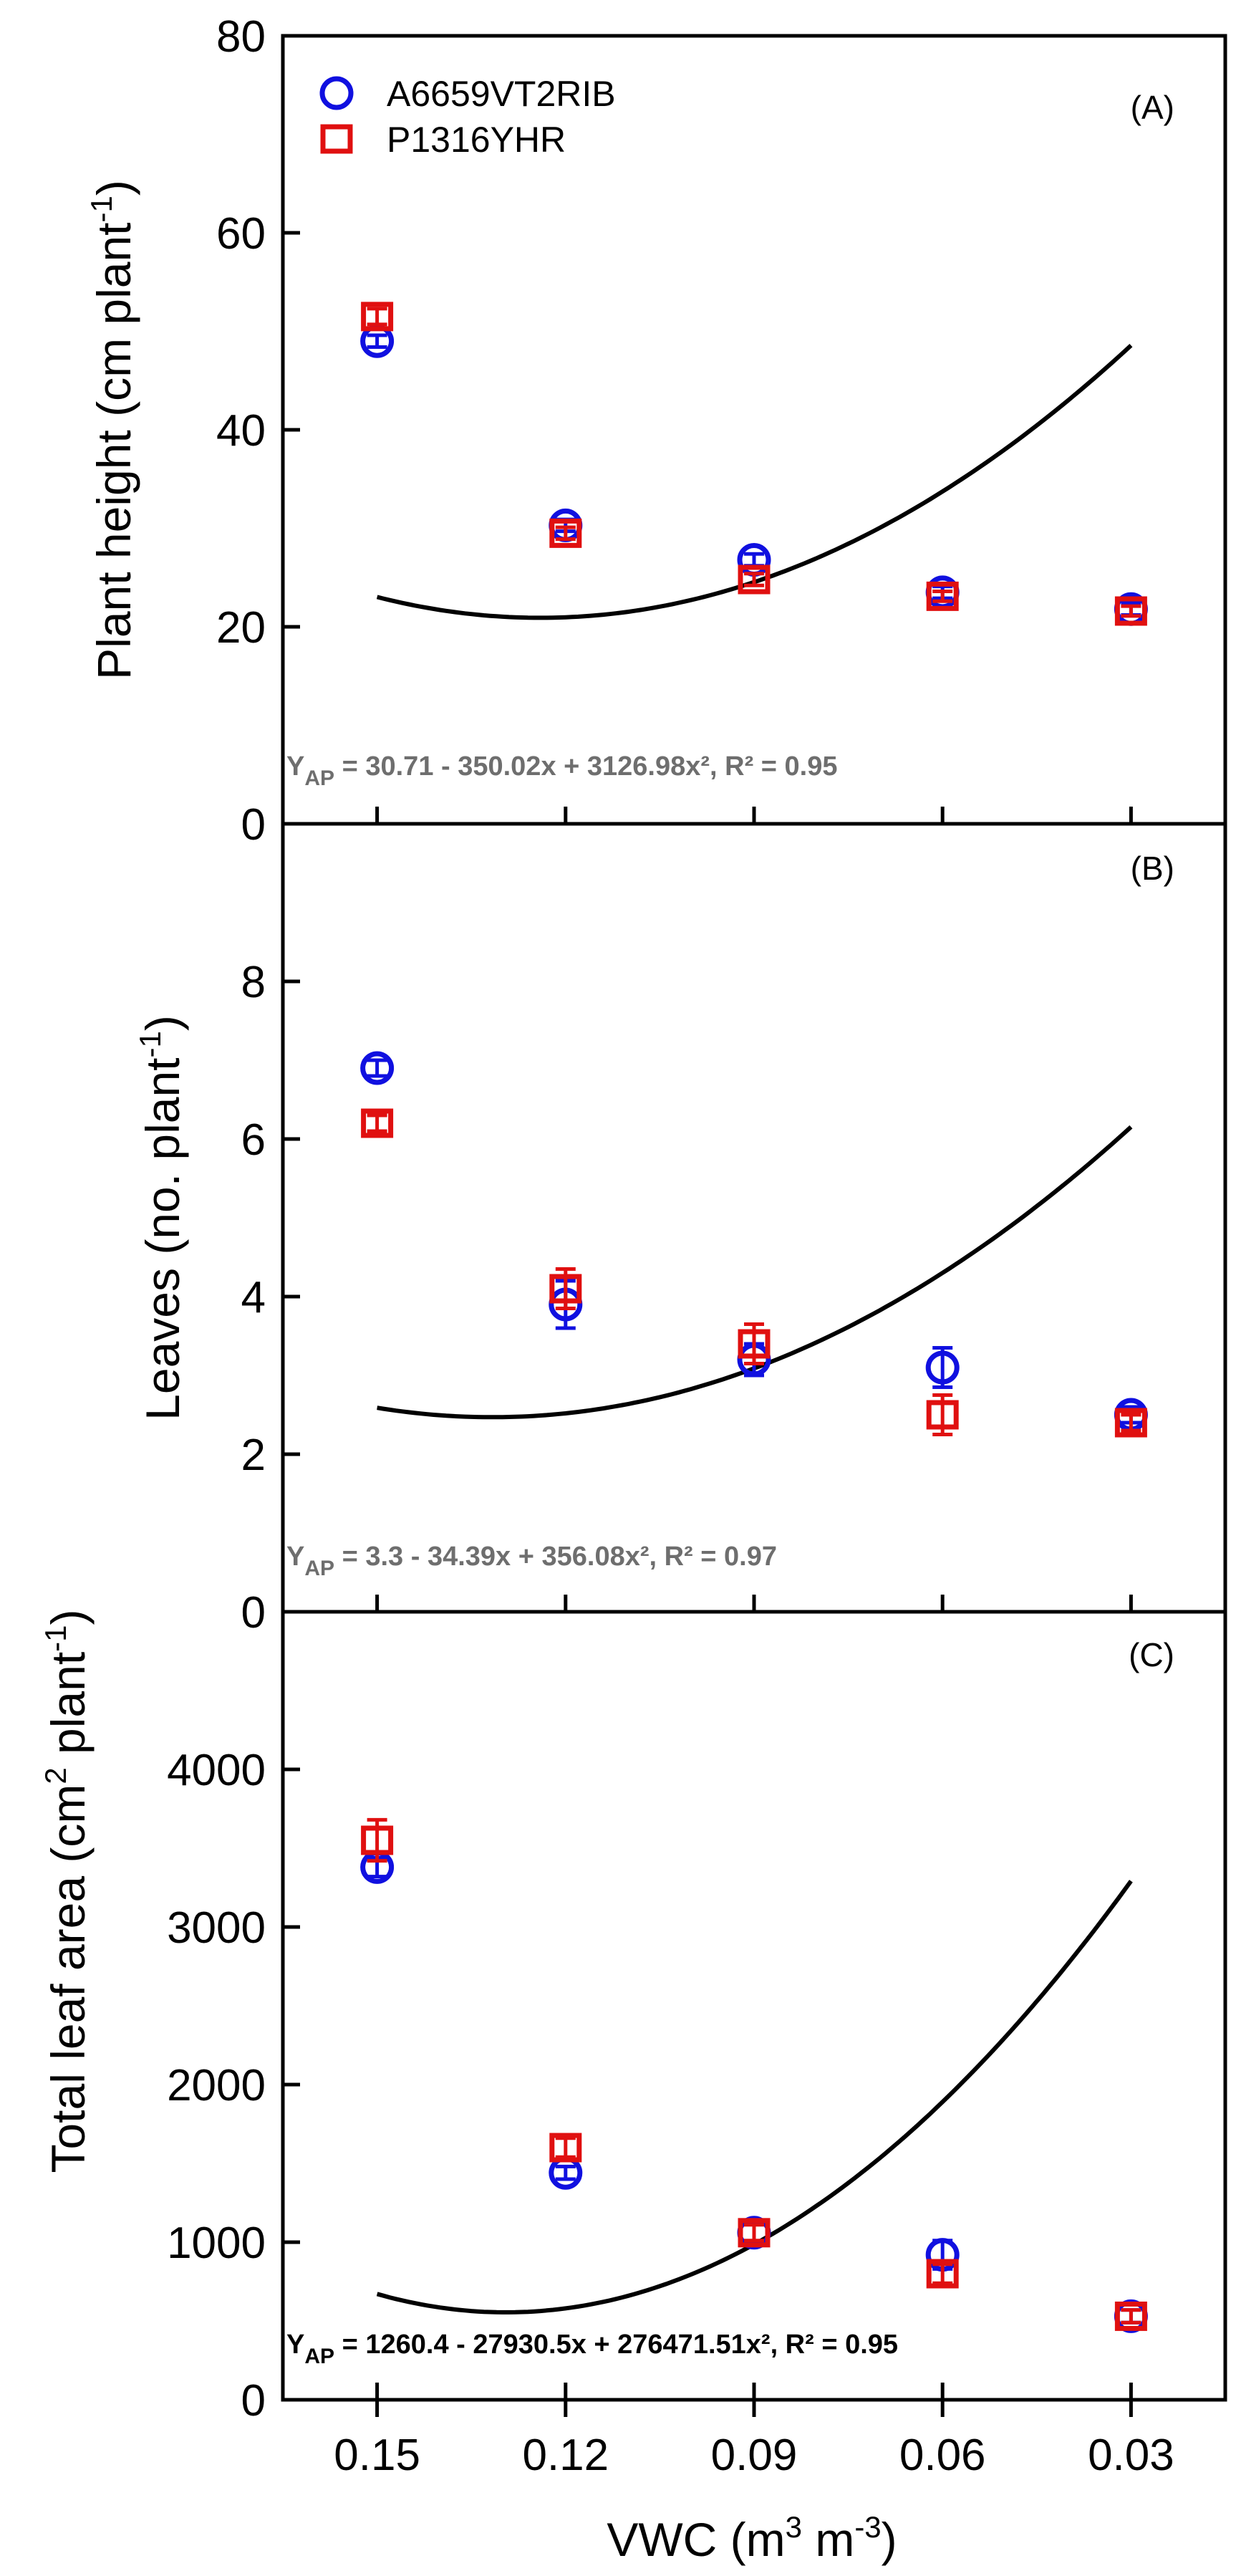 The image size is (1236, 2576). What do you see at coordinates (467, 117) in the screenshot?
I see `legend: A6659VT2RIB P1316YHR` at bounding box center [467, 117].